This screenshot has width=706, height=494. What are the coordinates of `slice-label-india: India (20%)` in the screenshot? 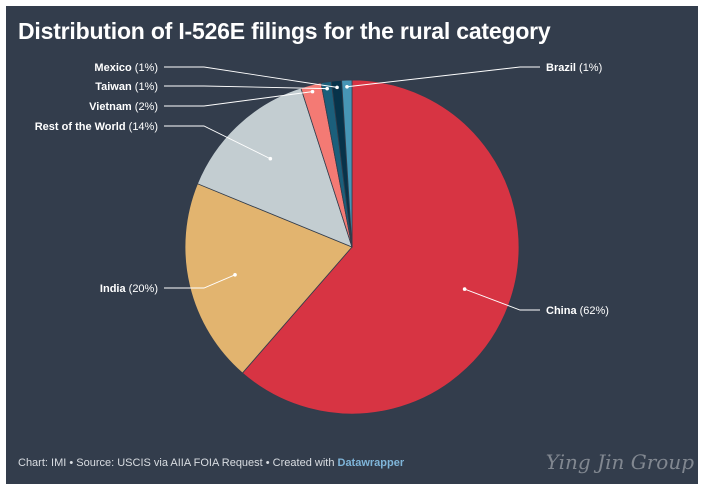 It's located at (129, 289).